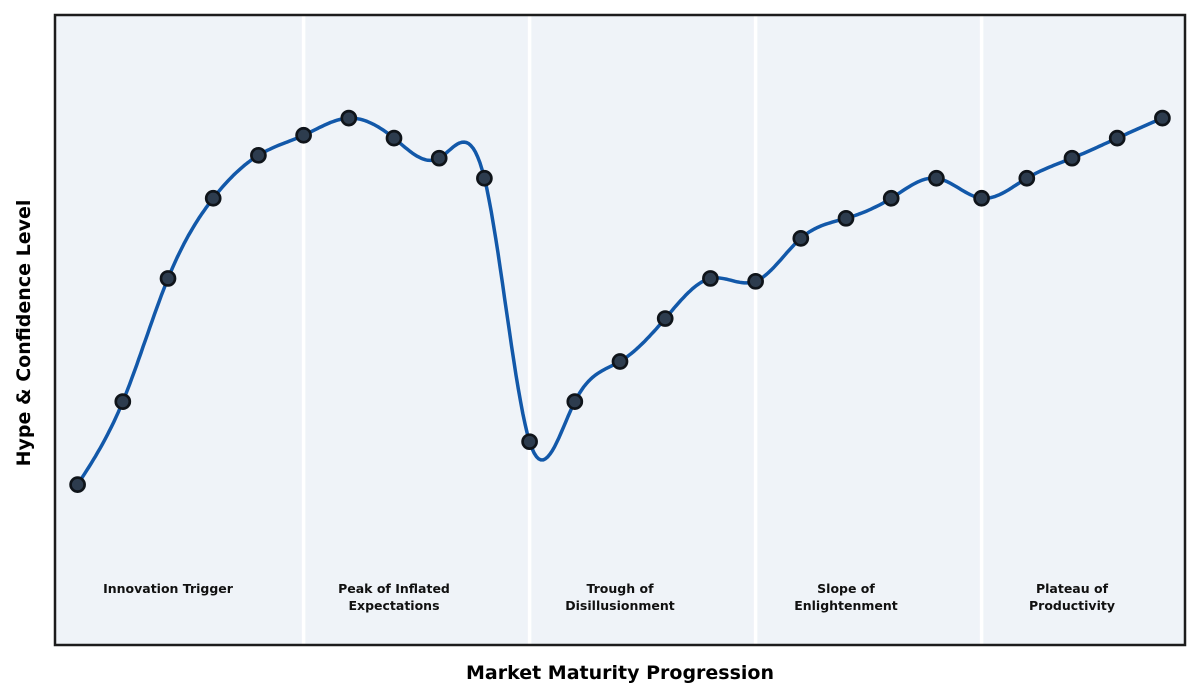 This screenshot has height=700, width=1200. What do you see at coordinates (394, 597) in the screenshot?
I see `phase-label-peak-of-inflated-expectations: Peak of Inflated Expectations` at bounding box center [394, 597].